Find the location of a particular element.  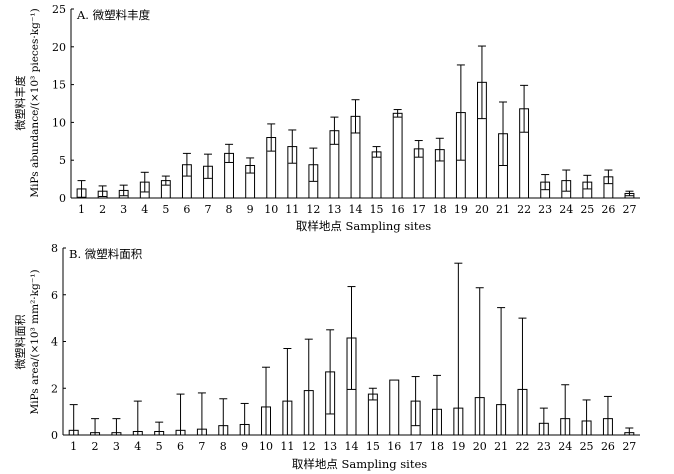

y-tick-label: 6 is located at coordinates (54, 295).